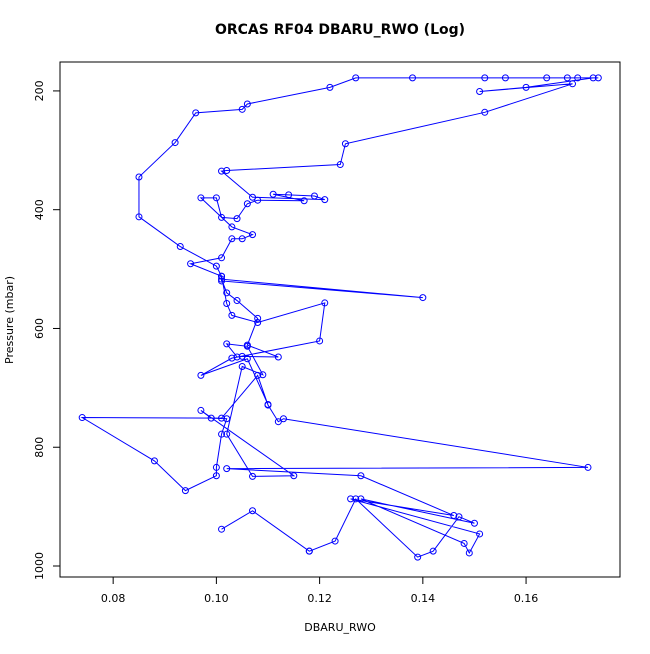 This screenshot has width=650, height=654. I want to click on x-tick-label: 0.10, so click(216, 598).